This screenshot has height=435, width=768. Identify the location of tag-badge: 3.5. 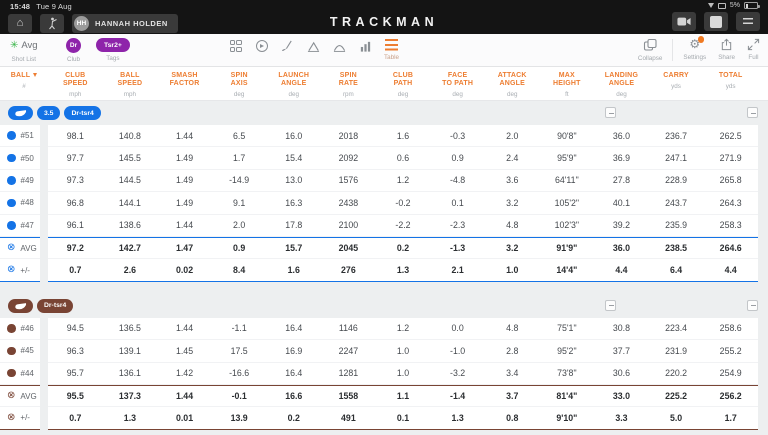
(49, 113).